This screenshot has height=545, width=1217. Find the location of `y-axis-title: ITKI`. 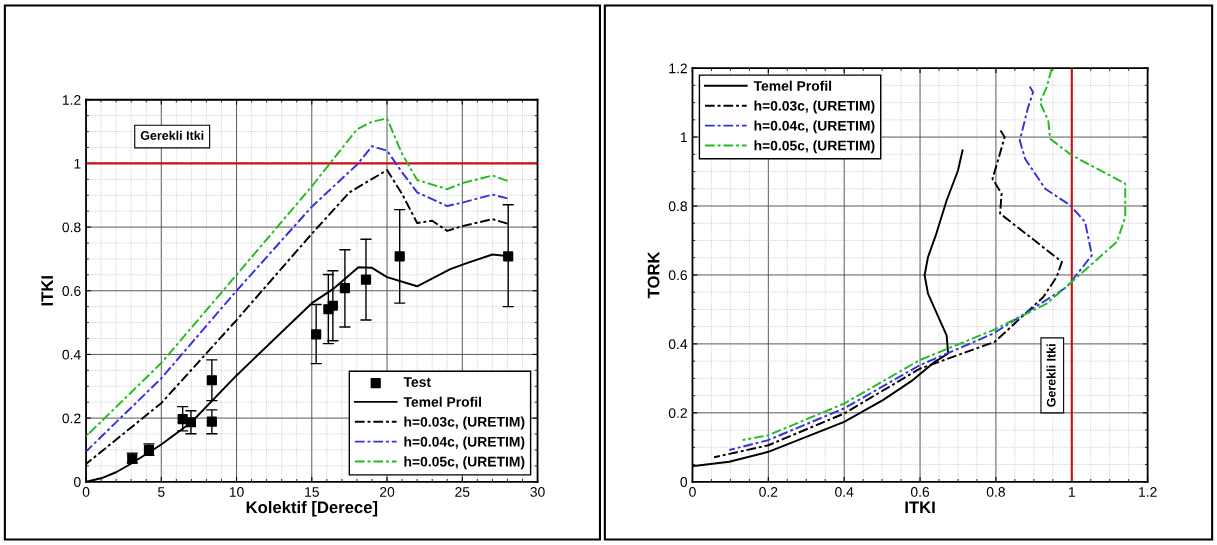

y-axis-title: ITKI is located at coordinates (47, 291).